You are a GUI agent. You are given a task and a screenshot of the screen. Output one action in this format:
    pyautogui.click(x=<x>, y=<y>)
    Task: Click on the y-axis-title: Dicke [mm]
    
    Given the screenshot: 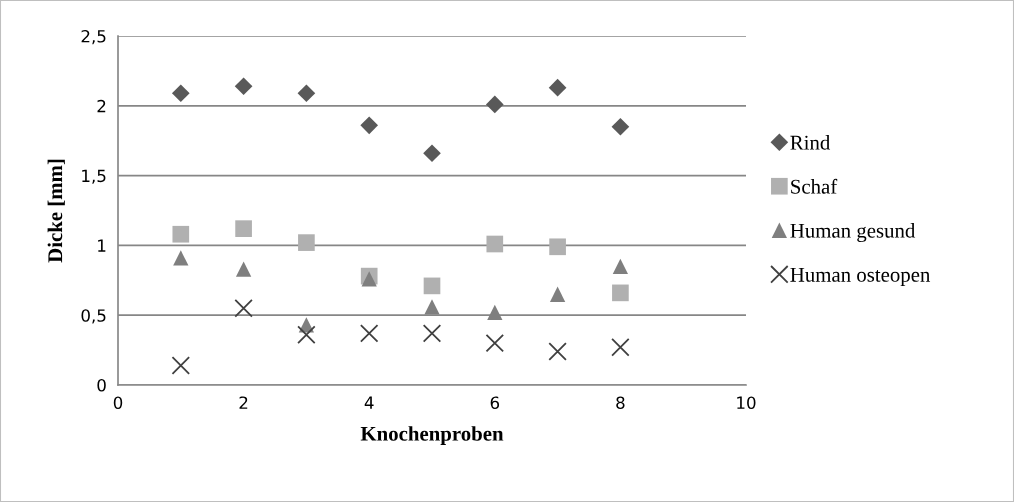 What is the action you would take?
    pyautogui.click(x=56, y=211)
    